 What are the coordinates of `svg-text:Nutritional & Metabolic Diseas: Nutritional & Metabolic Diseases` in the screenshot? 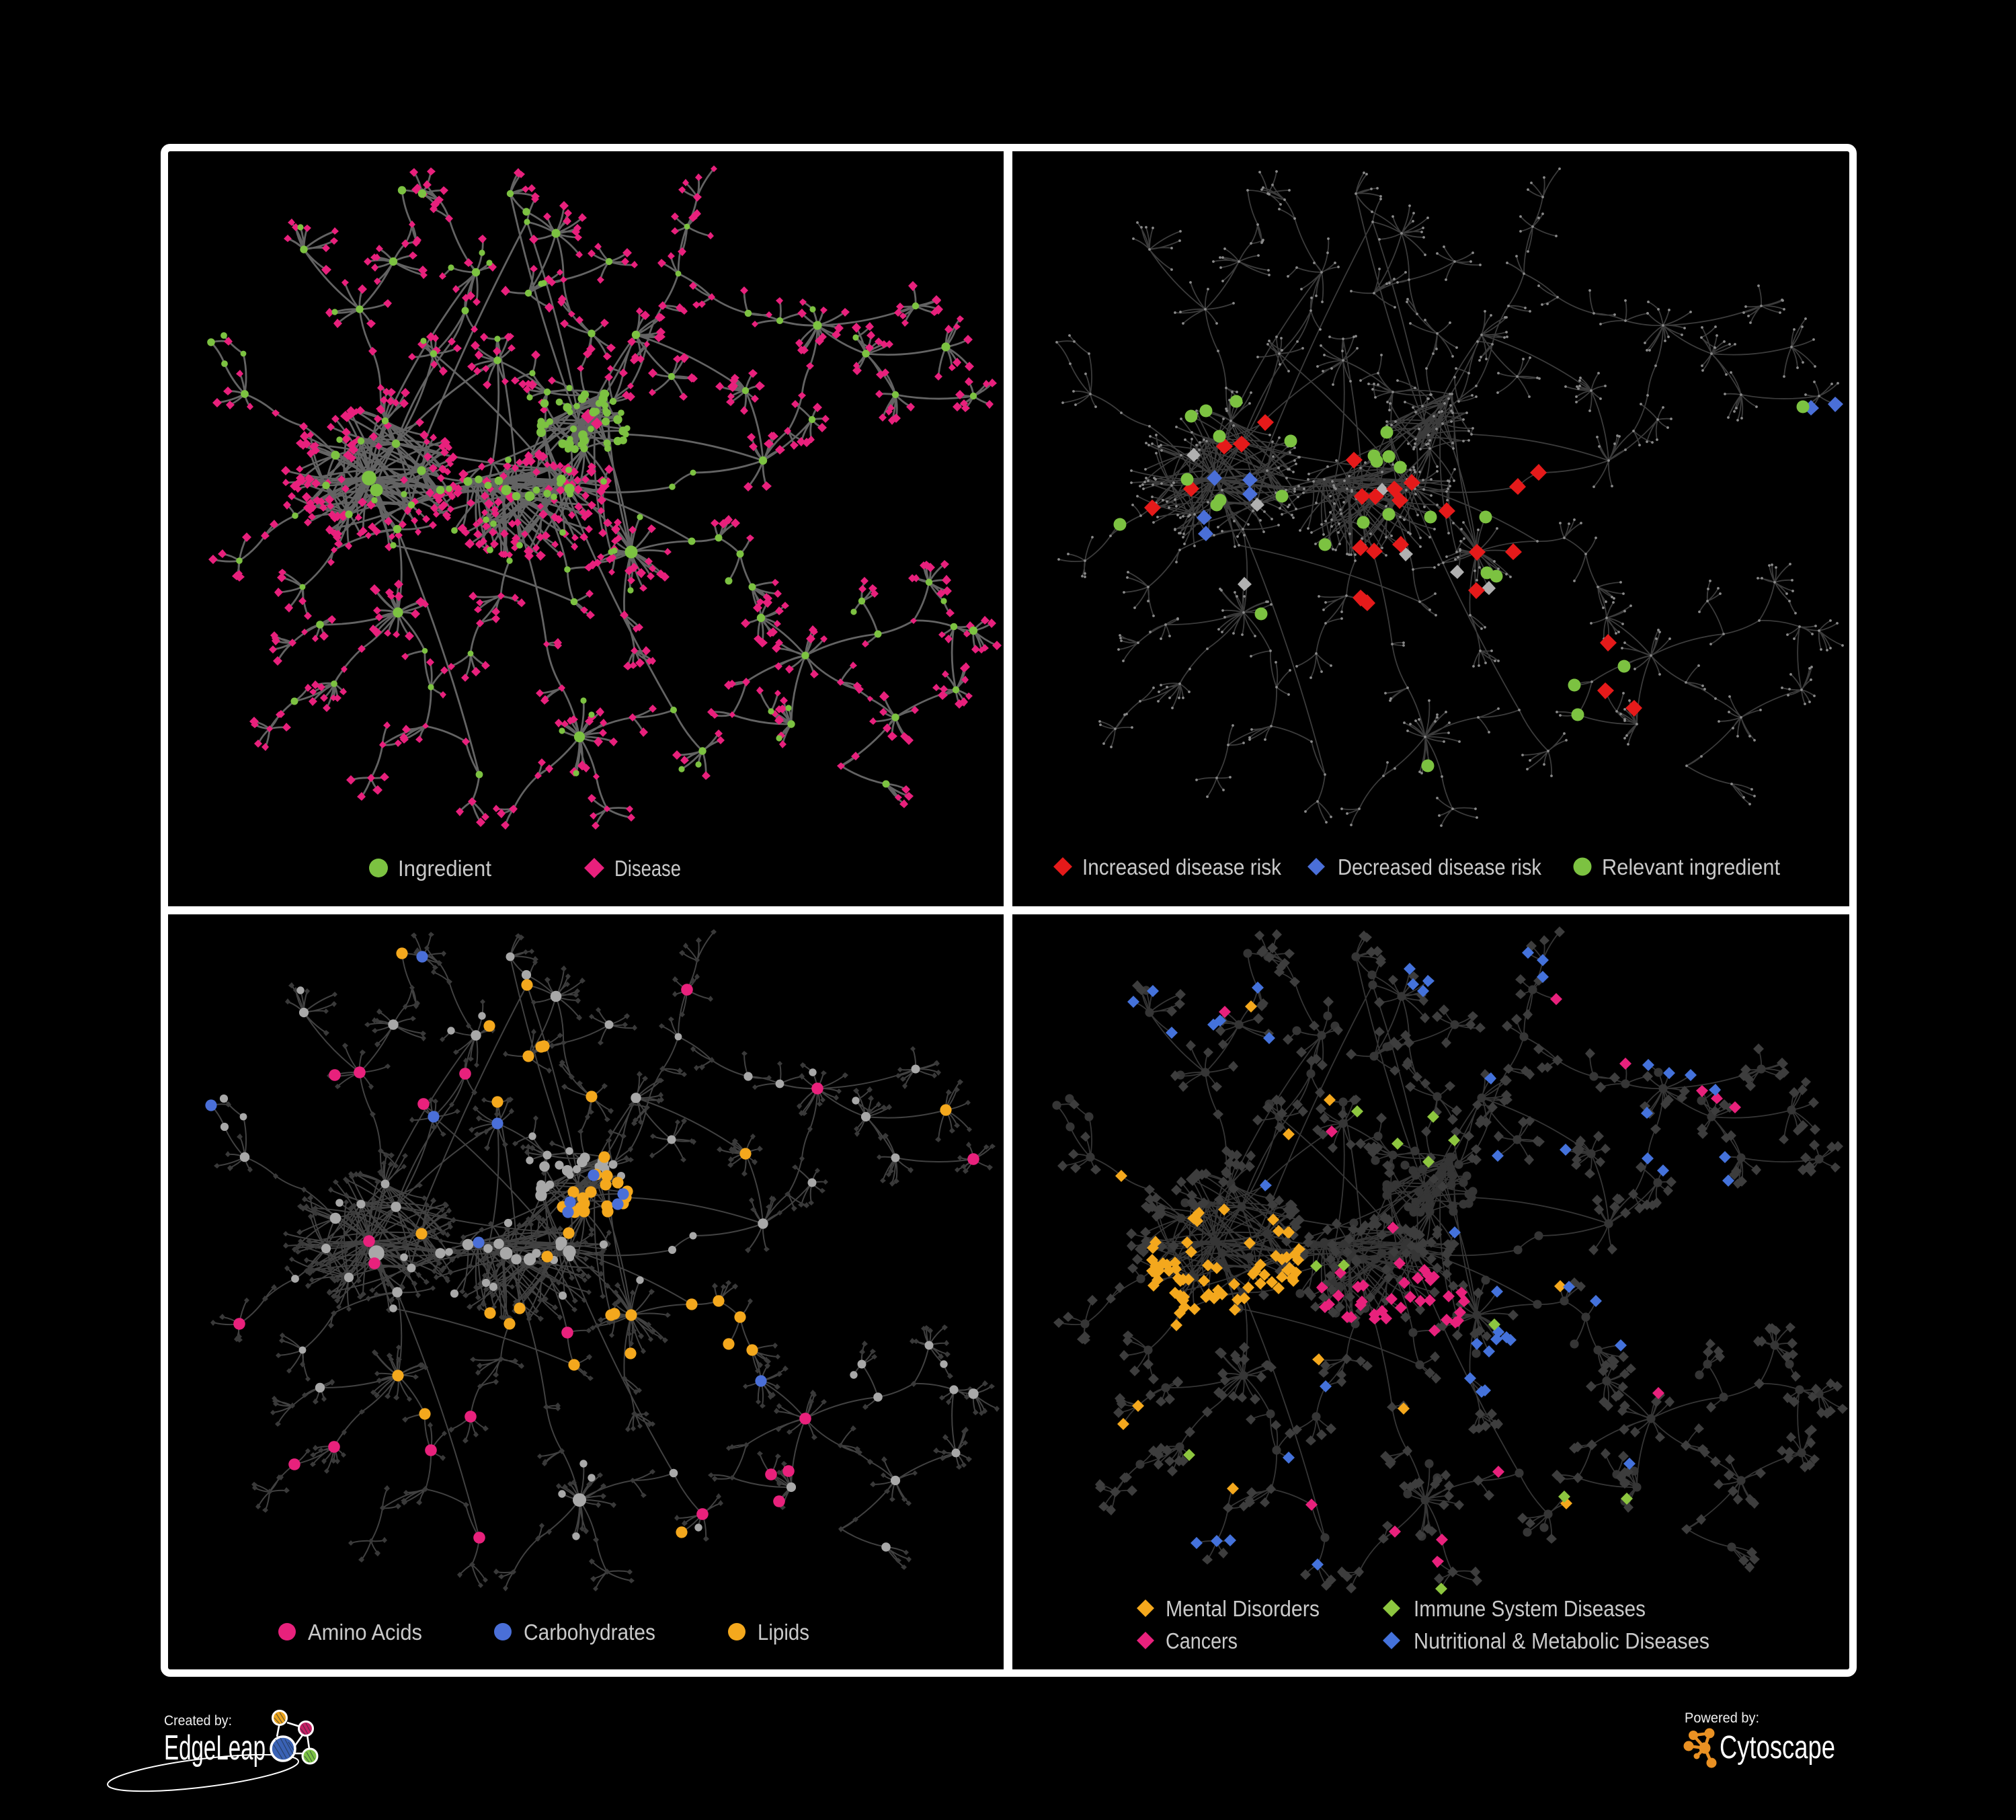 It's located at (1561, 1640).